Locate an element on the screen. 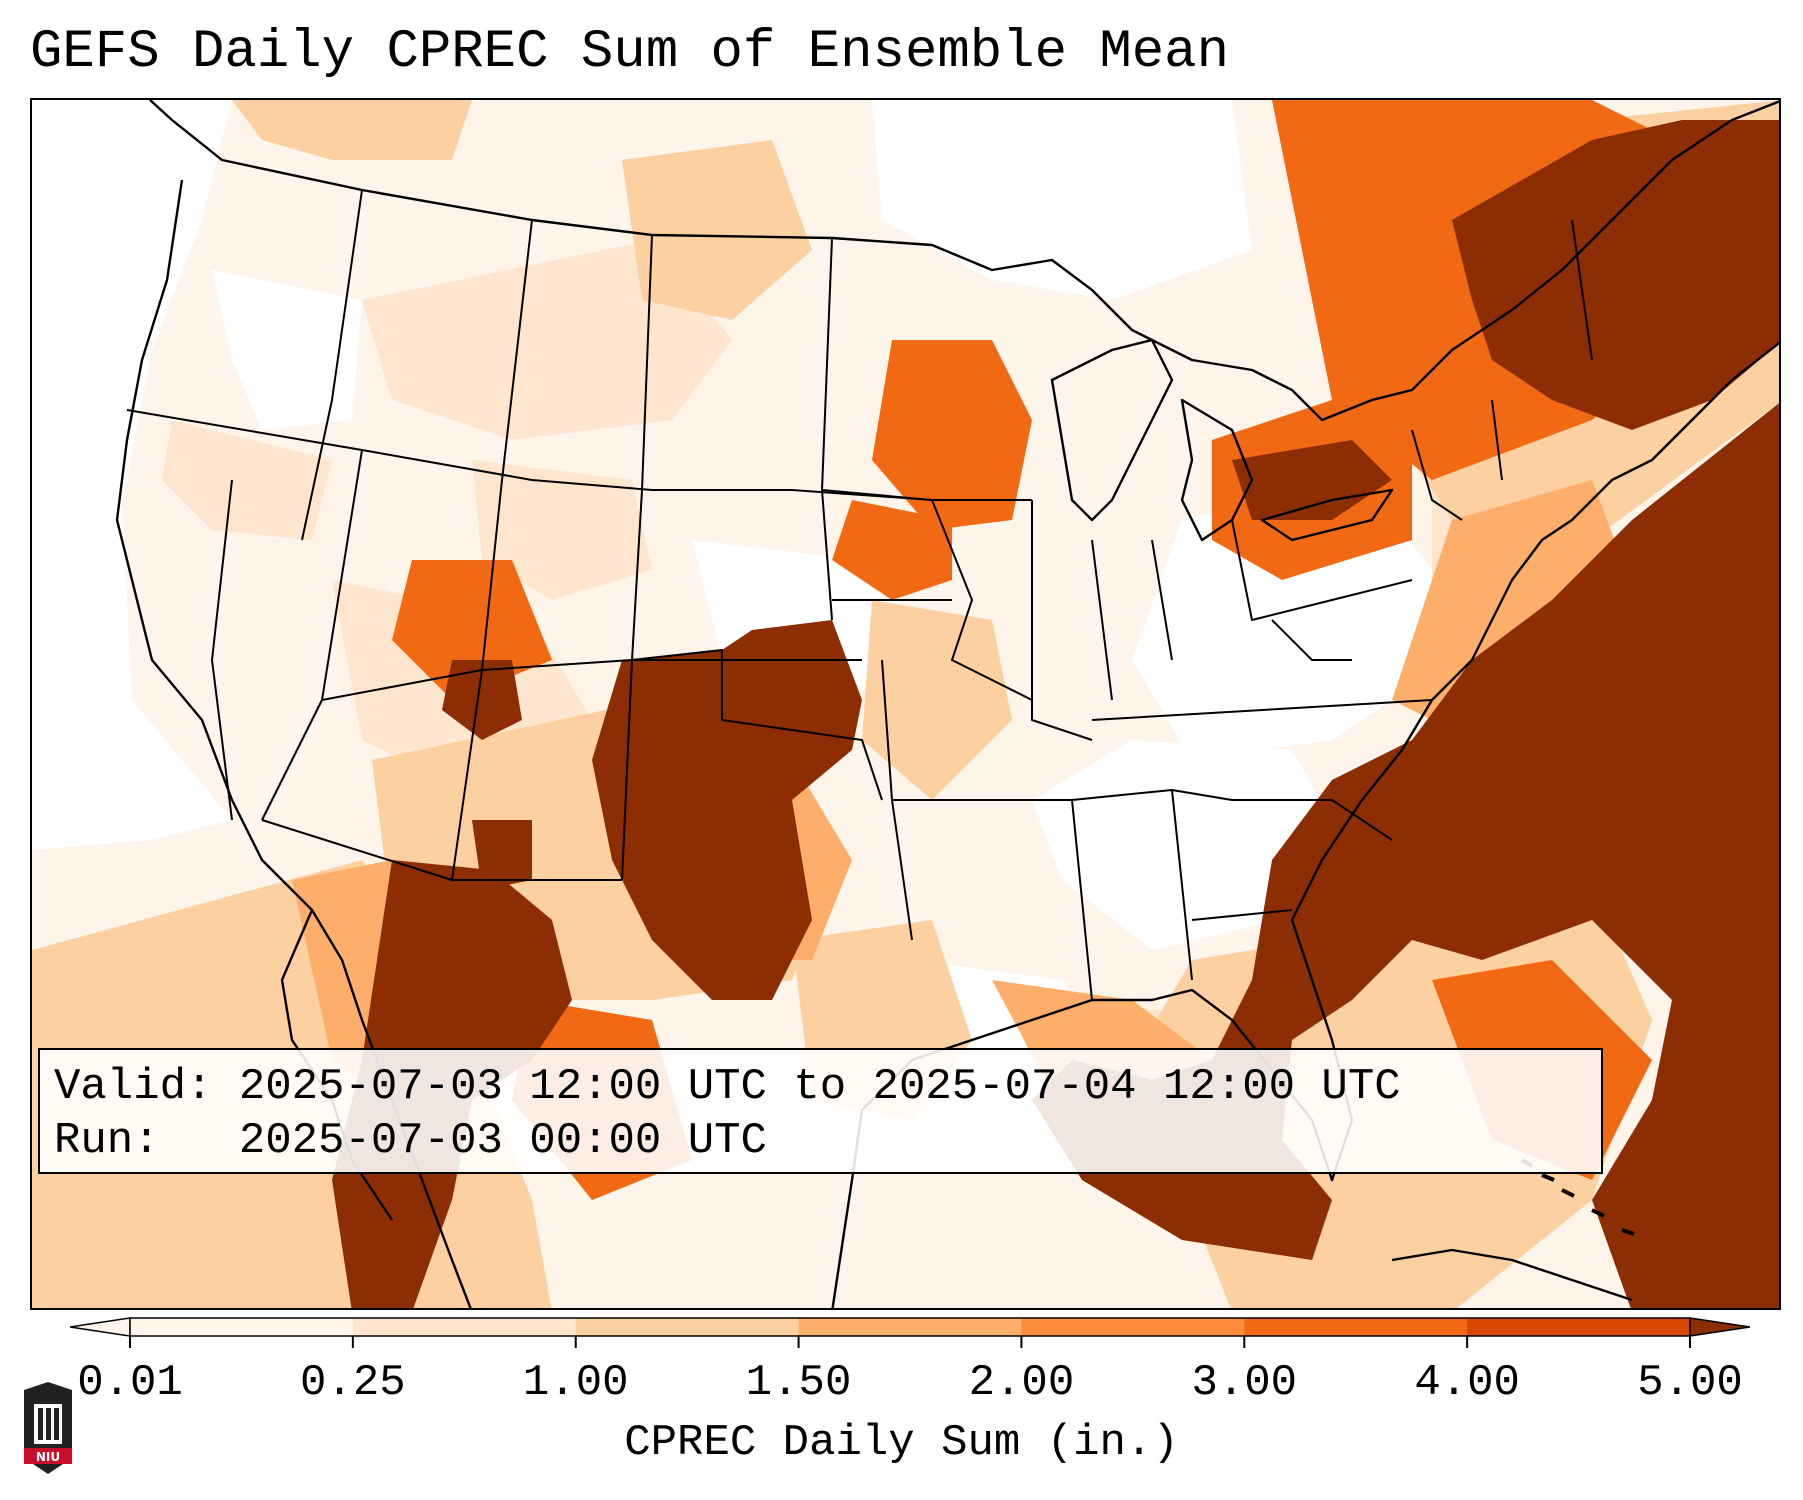  map-title: GEFS Daily CPREC Sum of Ensemble Mean is located at coordinates (629, 52).